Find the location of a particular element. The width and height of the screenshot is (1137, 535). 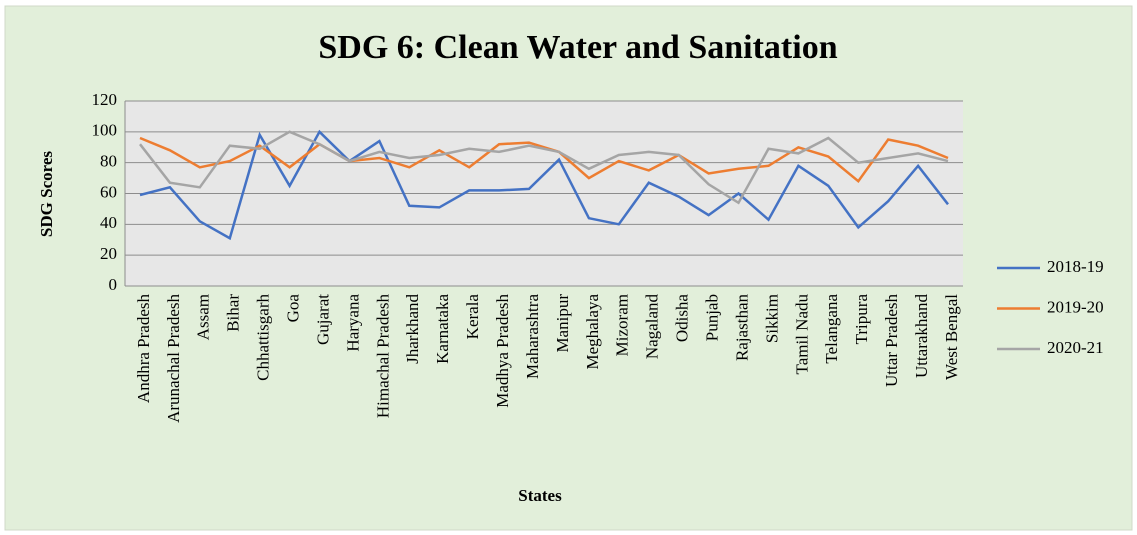

x-tick-label: Telangana is located at coordinates (831, 329).